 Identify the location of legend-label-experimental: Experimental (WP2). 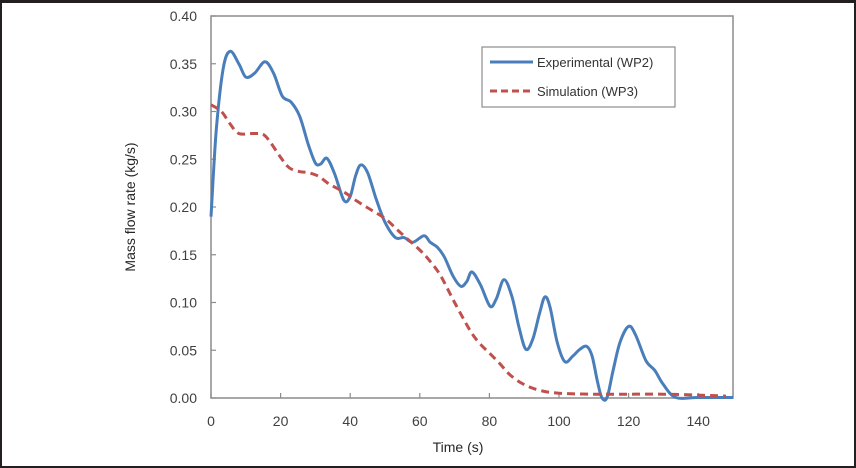
(595, 62).